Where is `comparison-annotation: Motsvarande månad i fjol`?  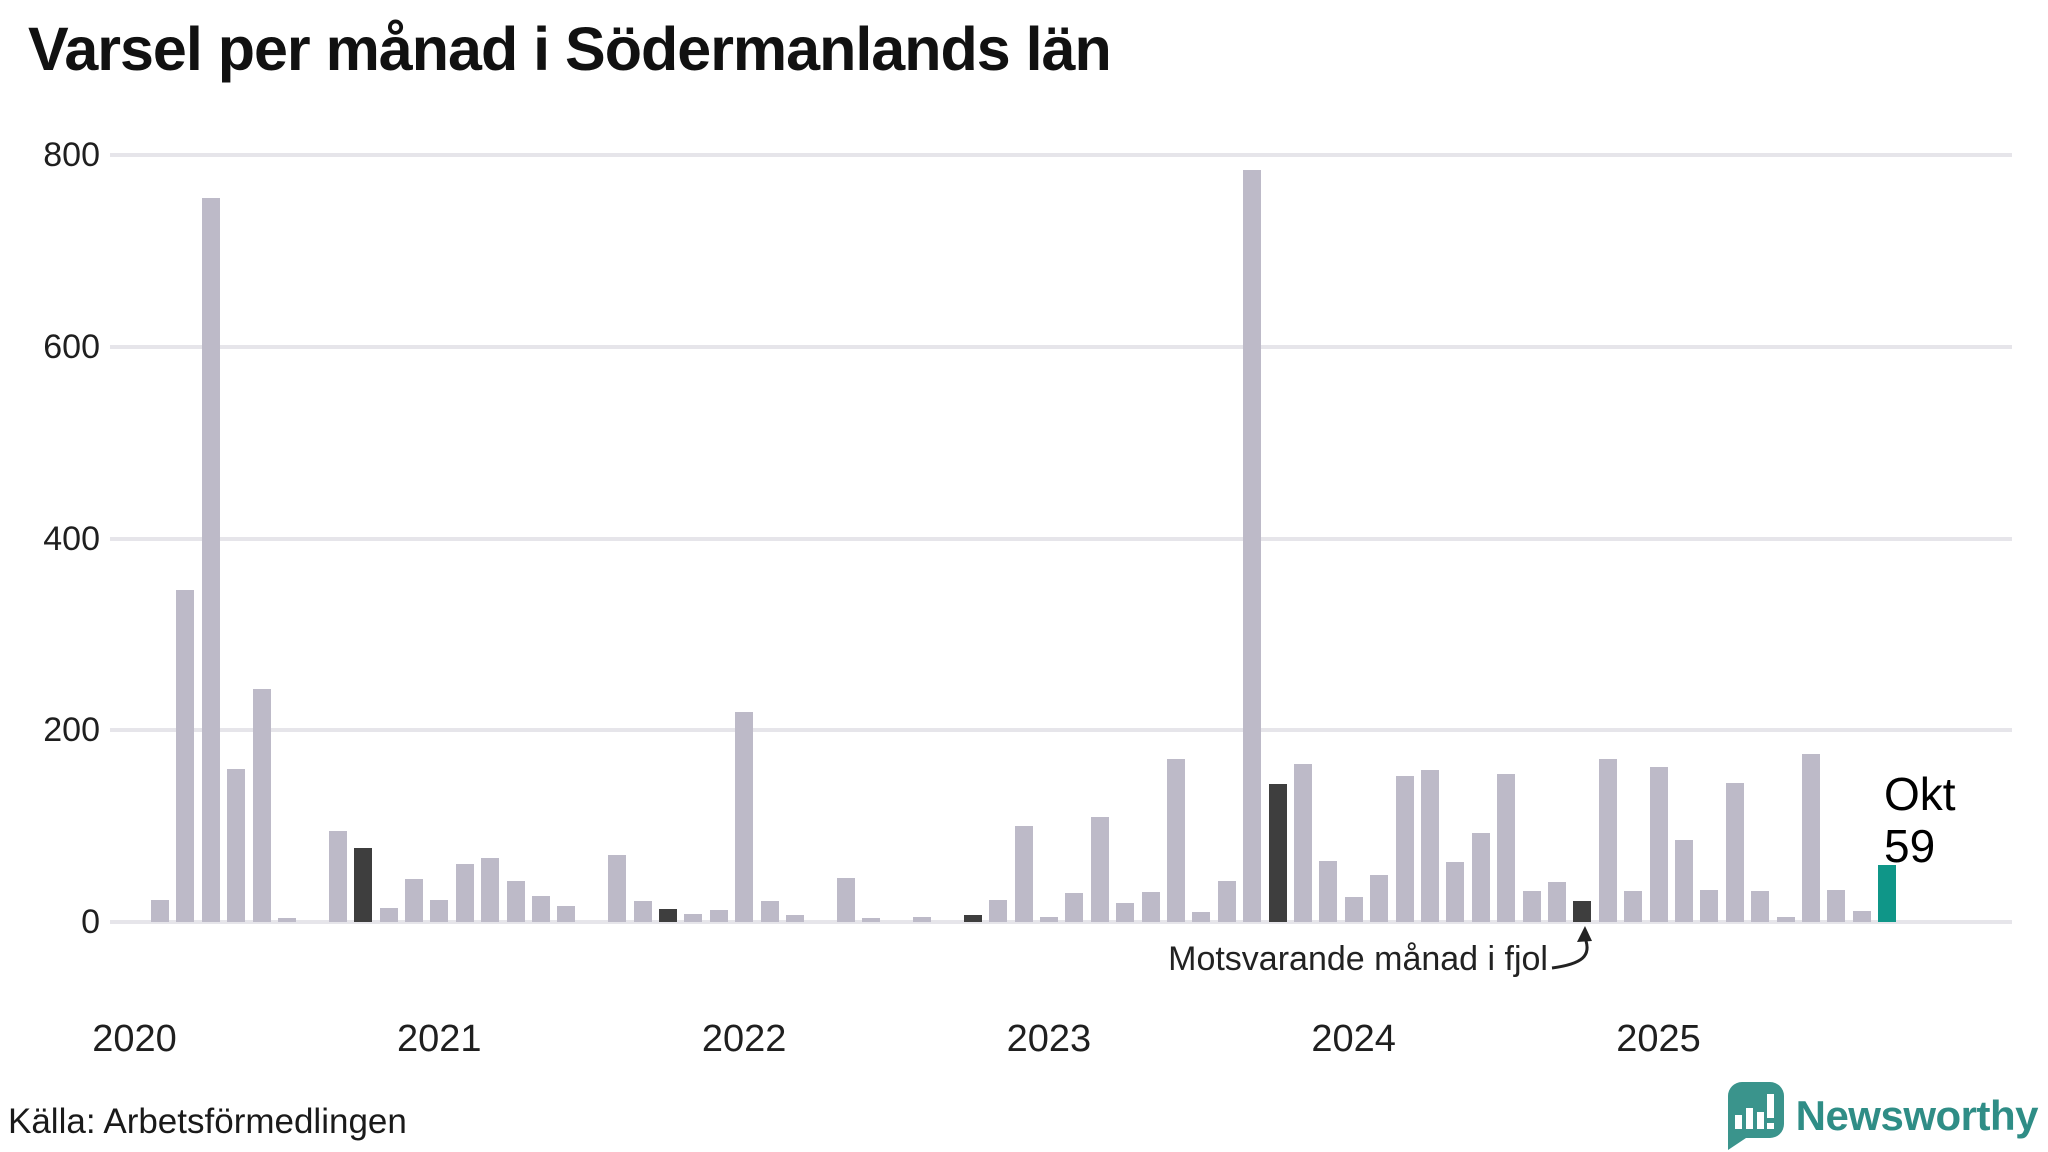
comparison-annotation: Motsvarande månad i fjol is located at coordinates (1358, 959).